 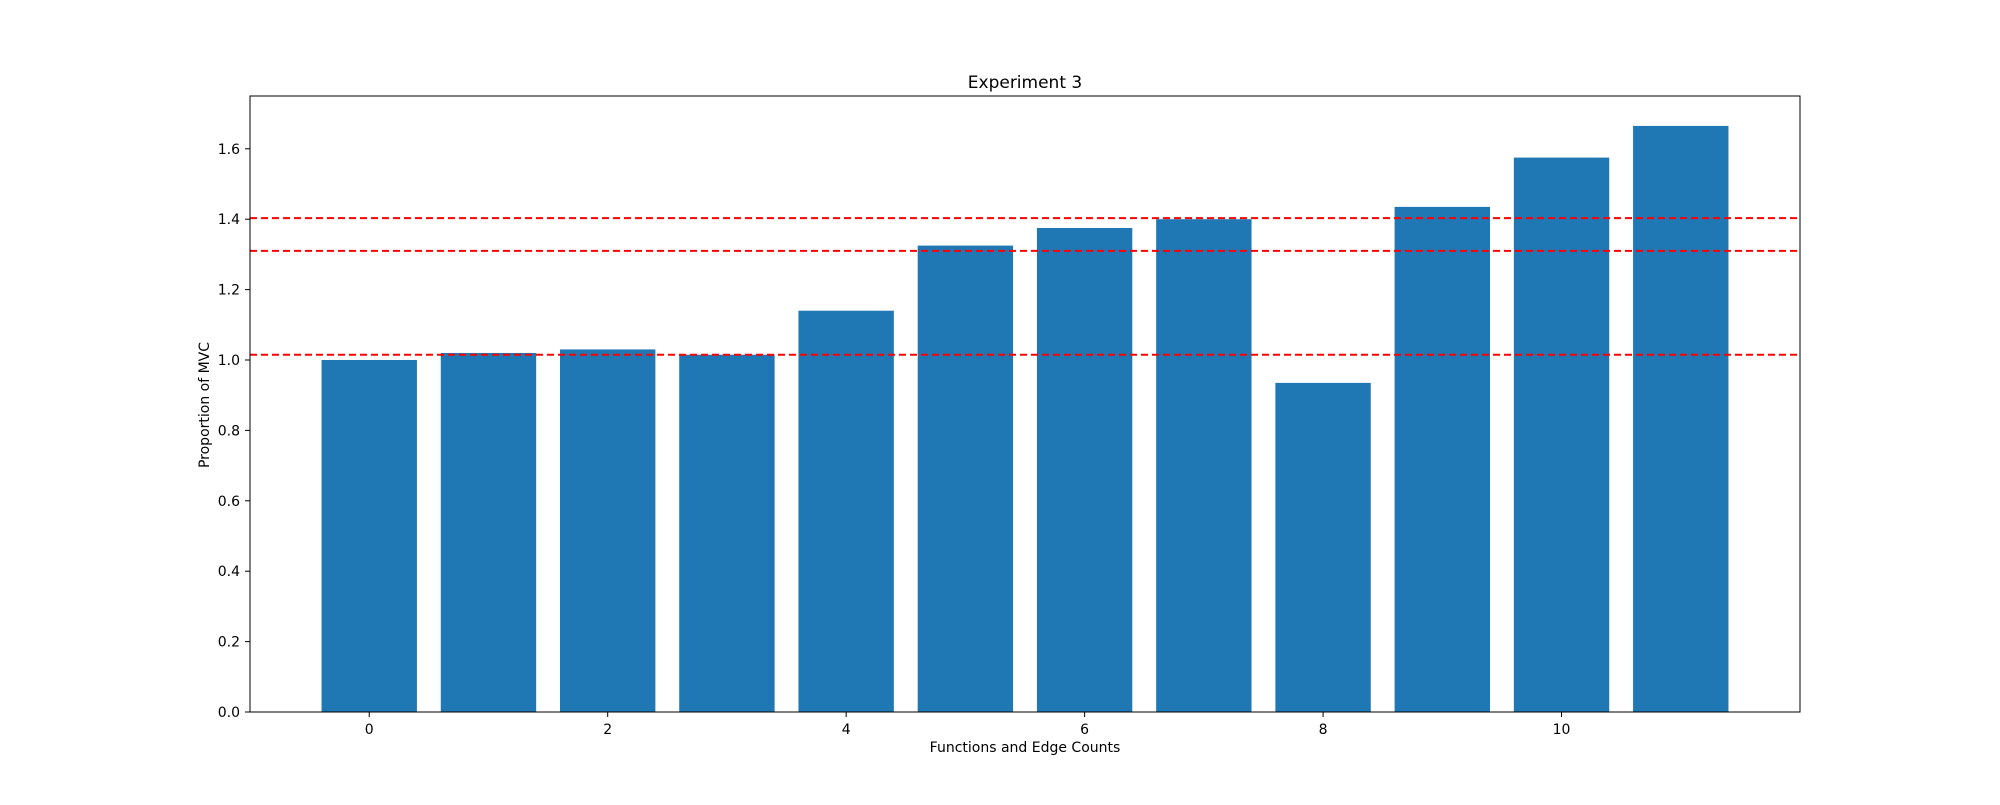 I want to click on x-tick-label: 10, so click(x=1562, y=730).